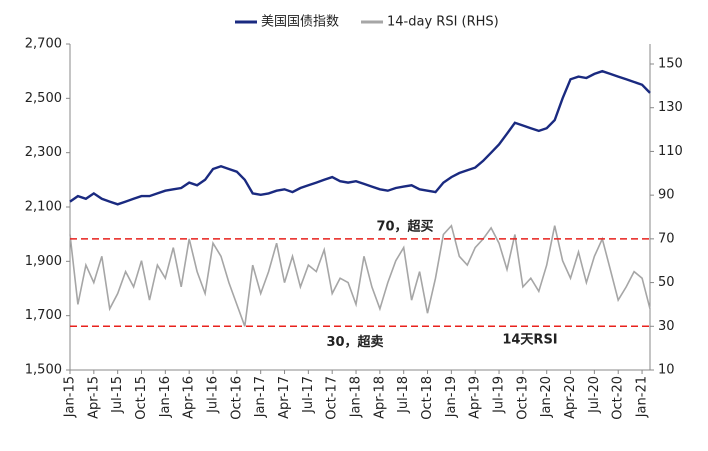 The image size is (708, 451). Describe the element at coordinates (379, 397) in the screenshot. I see `x-tick-label: Apr-18` at that location.